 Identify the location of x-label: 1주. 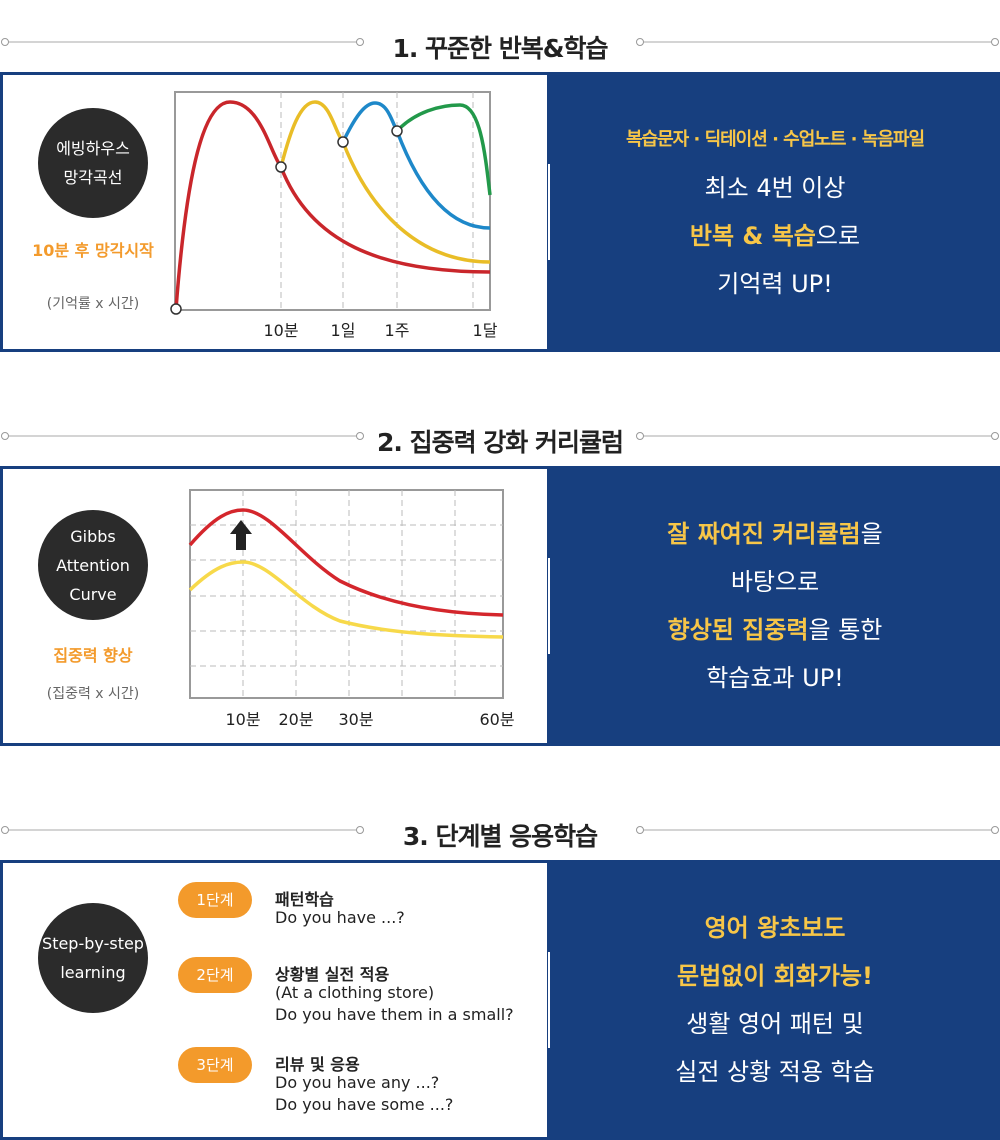
(397, 330).